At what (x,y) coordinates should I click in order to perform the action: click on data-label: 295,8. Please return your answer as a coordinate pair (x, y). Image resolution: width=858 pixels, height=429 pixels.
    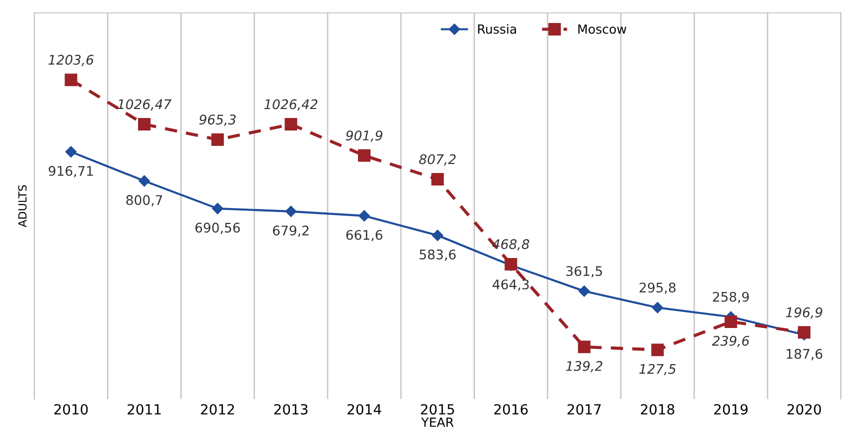
    Looking at the image, I should click on (658, 288).